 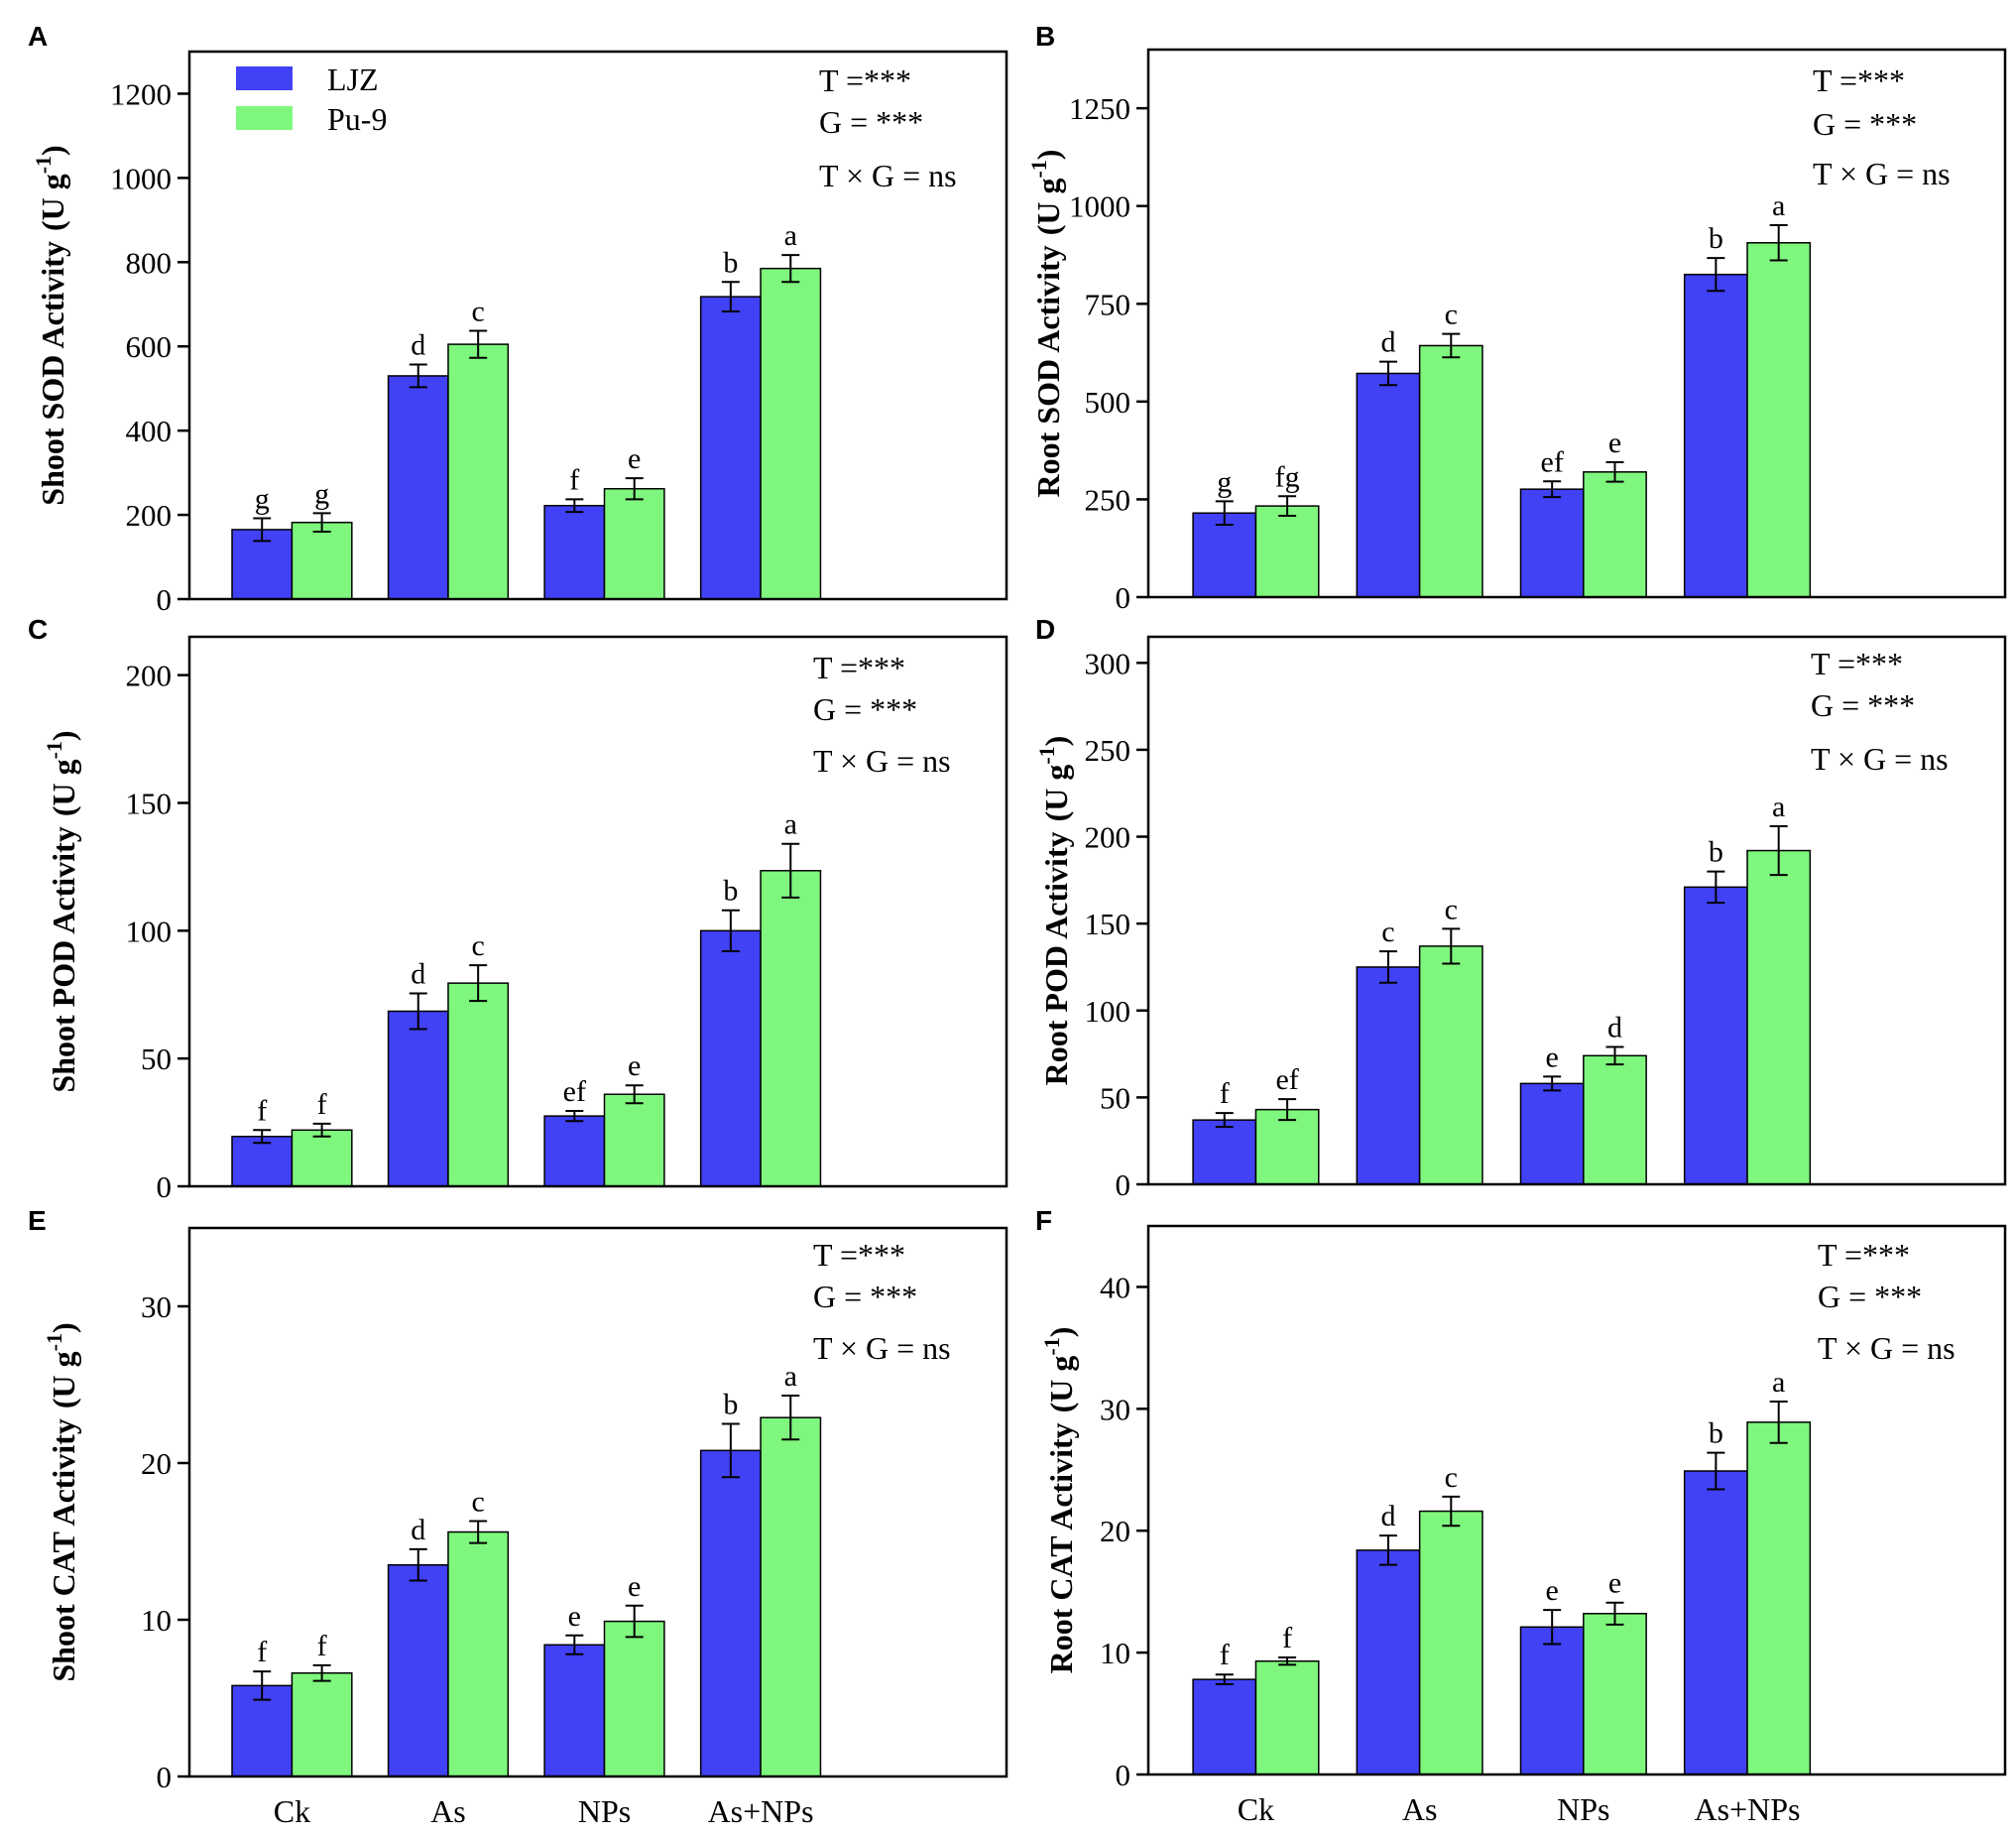 I want to click on y-tick-label: 0, so click(x=165, y=599).